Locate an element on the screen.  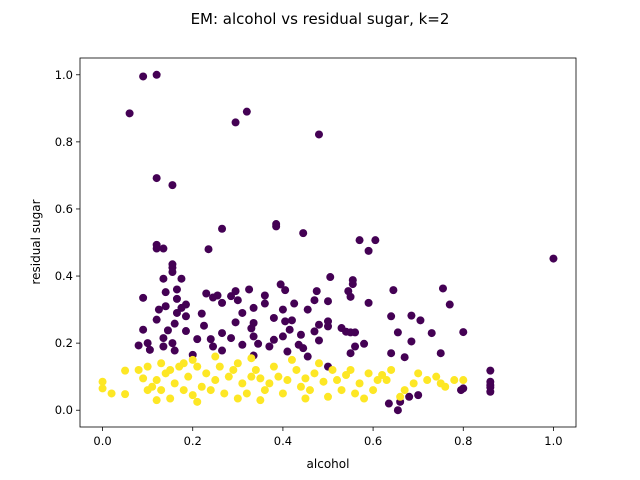
y-tick-label: 1.0 is located at coordinates (64, 75).